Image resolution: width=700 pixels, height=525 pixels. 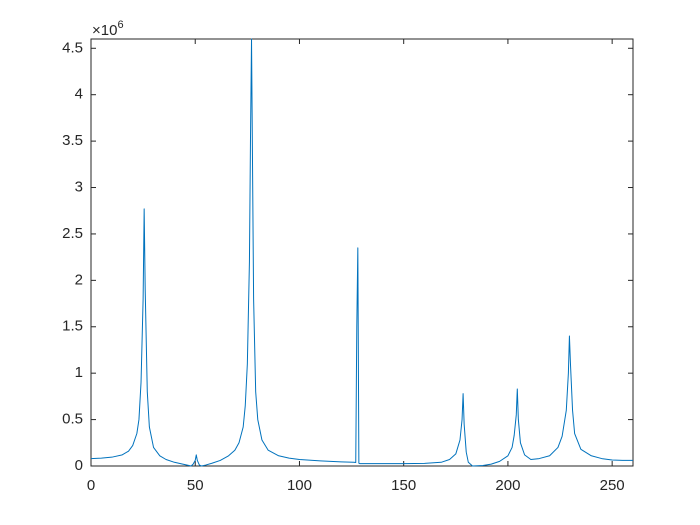 I want to click on x-tick-label: 50, so click(x=195, y=485).